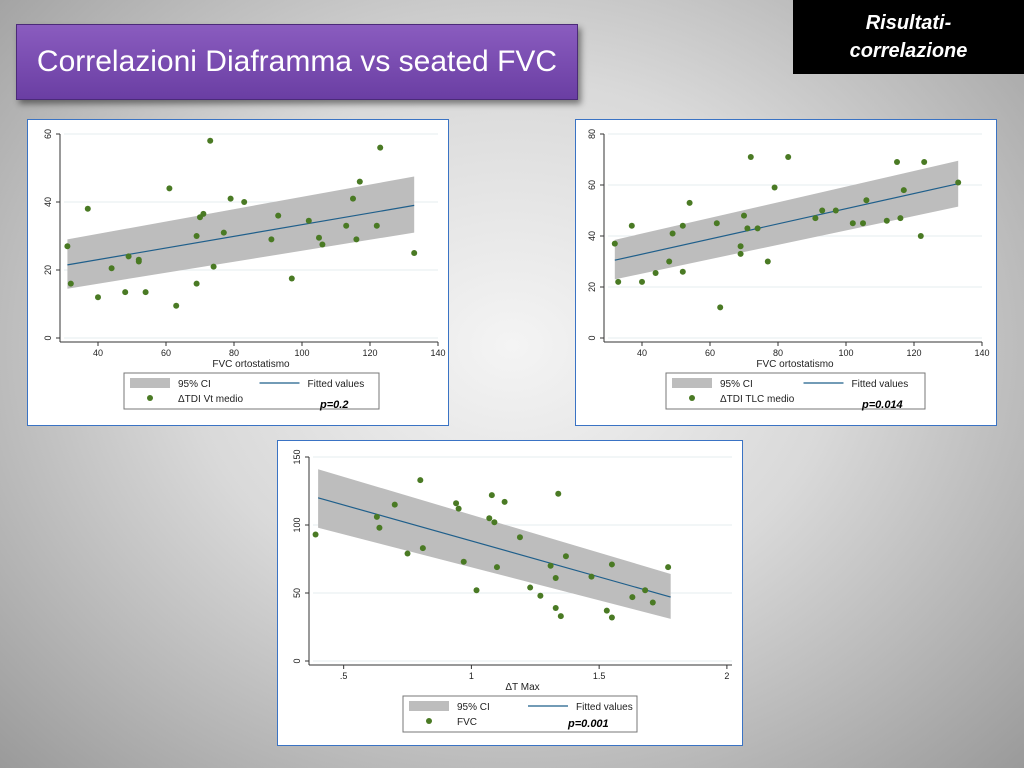  Describe the element at coordinates (297, 593) in the screenshot. I see `y-tick-label: 50` at that location.